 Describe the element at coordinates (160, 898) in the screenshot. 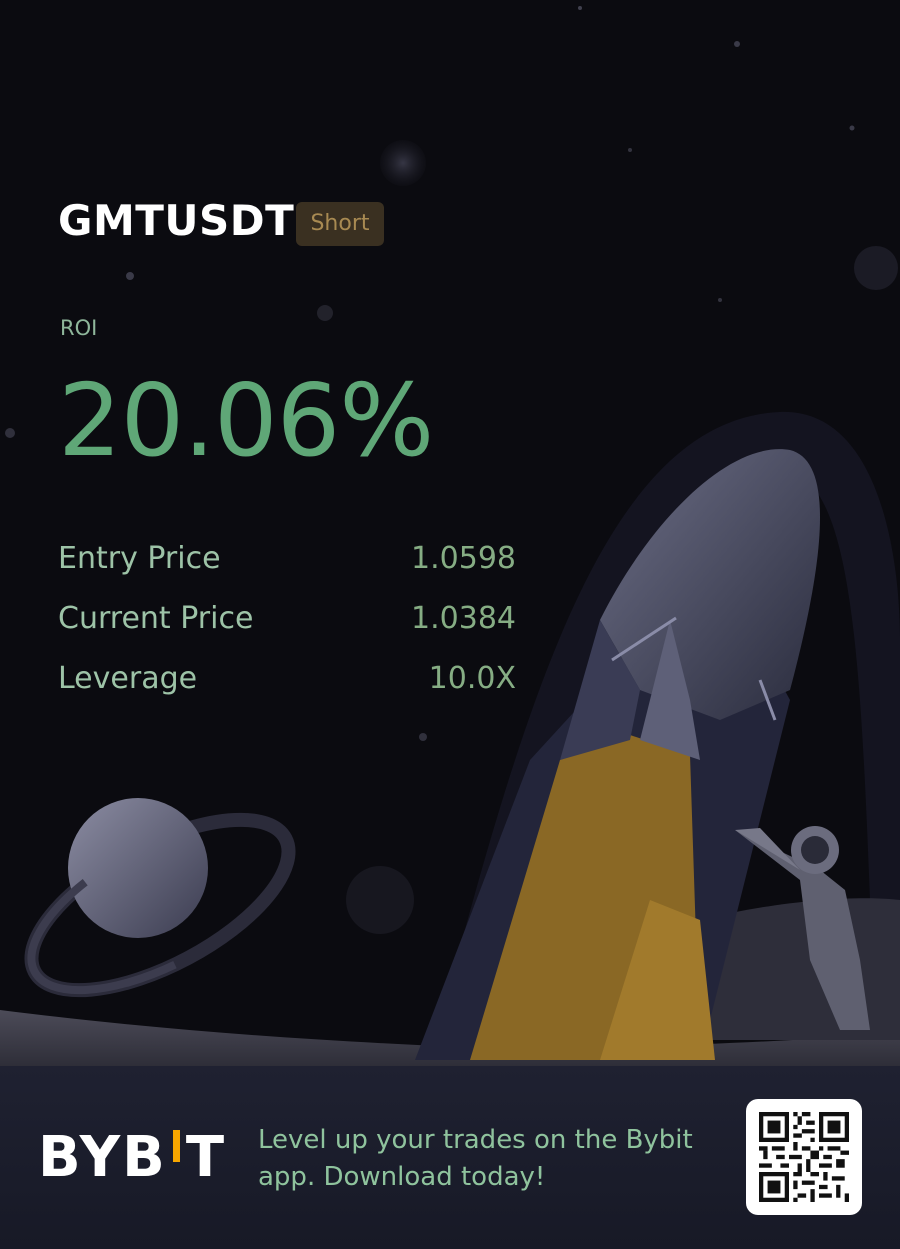

I see `planet-icon` at that location.